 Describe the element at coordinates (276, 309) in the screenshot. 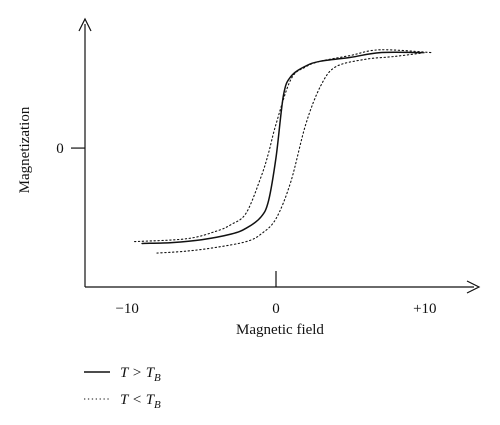

I see `x-tick-label: 0` at that location.